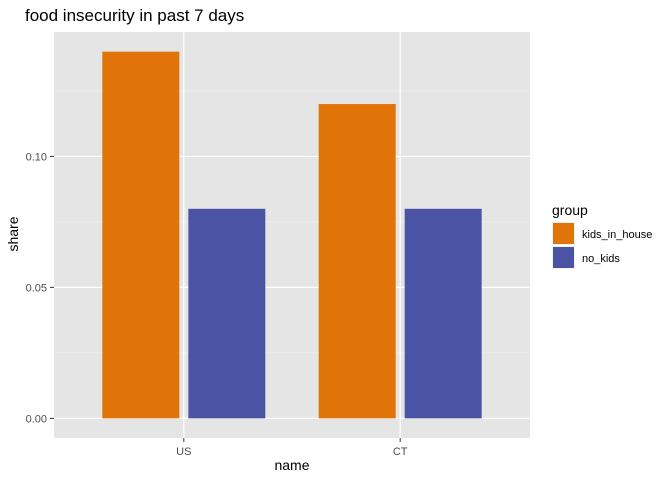 The height and width of the screenshot is (480, 672). What do you see at coordinates (617, 235) in the screenshot?
I see `legend-label-kids_in_house: kids_in_house` at bounding box center [617, 235].